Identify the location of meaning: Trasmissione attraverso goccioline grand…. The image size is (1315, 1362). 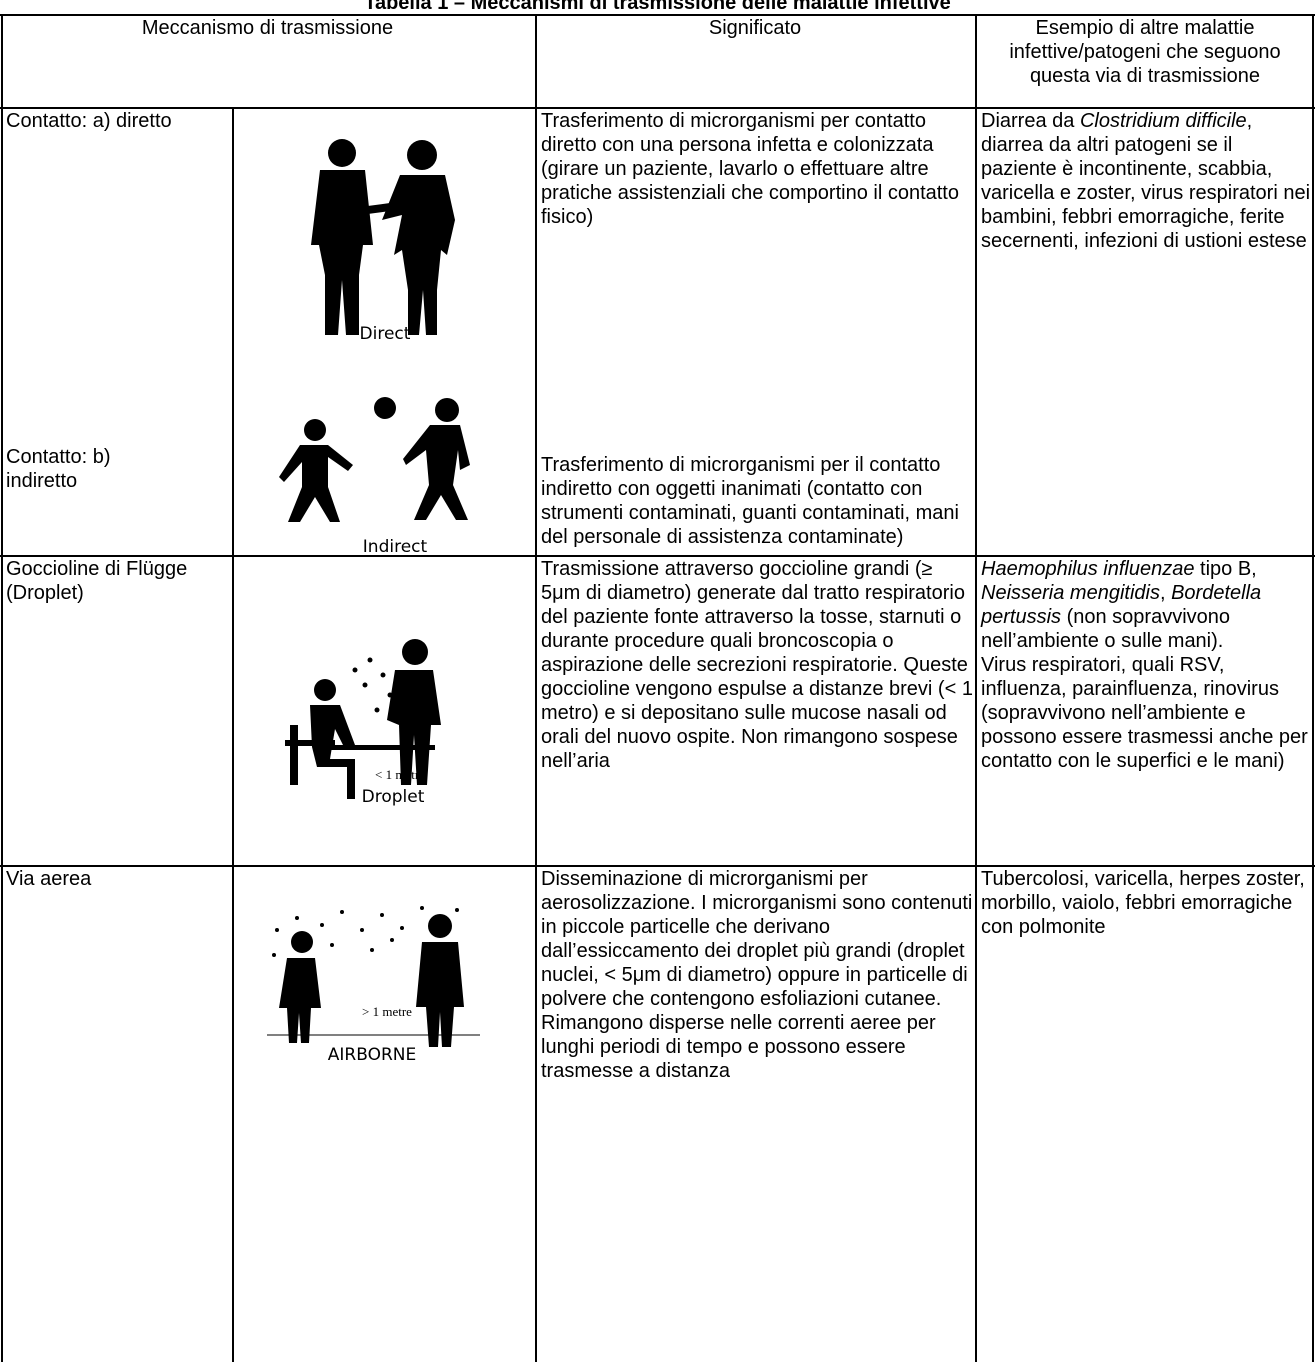
(757, 665).